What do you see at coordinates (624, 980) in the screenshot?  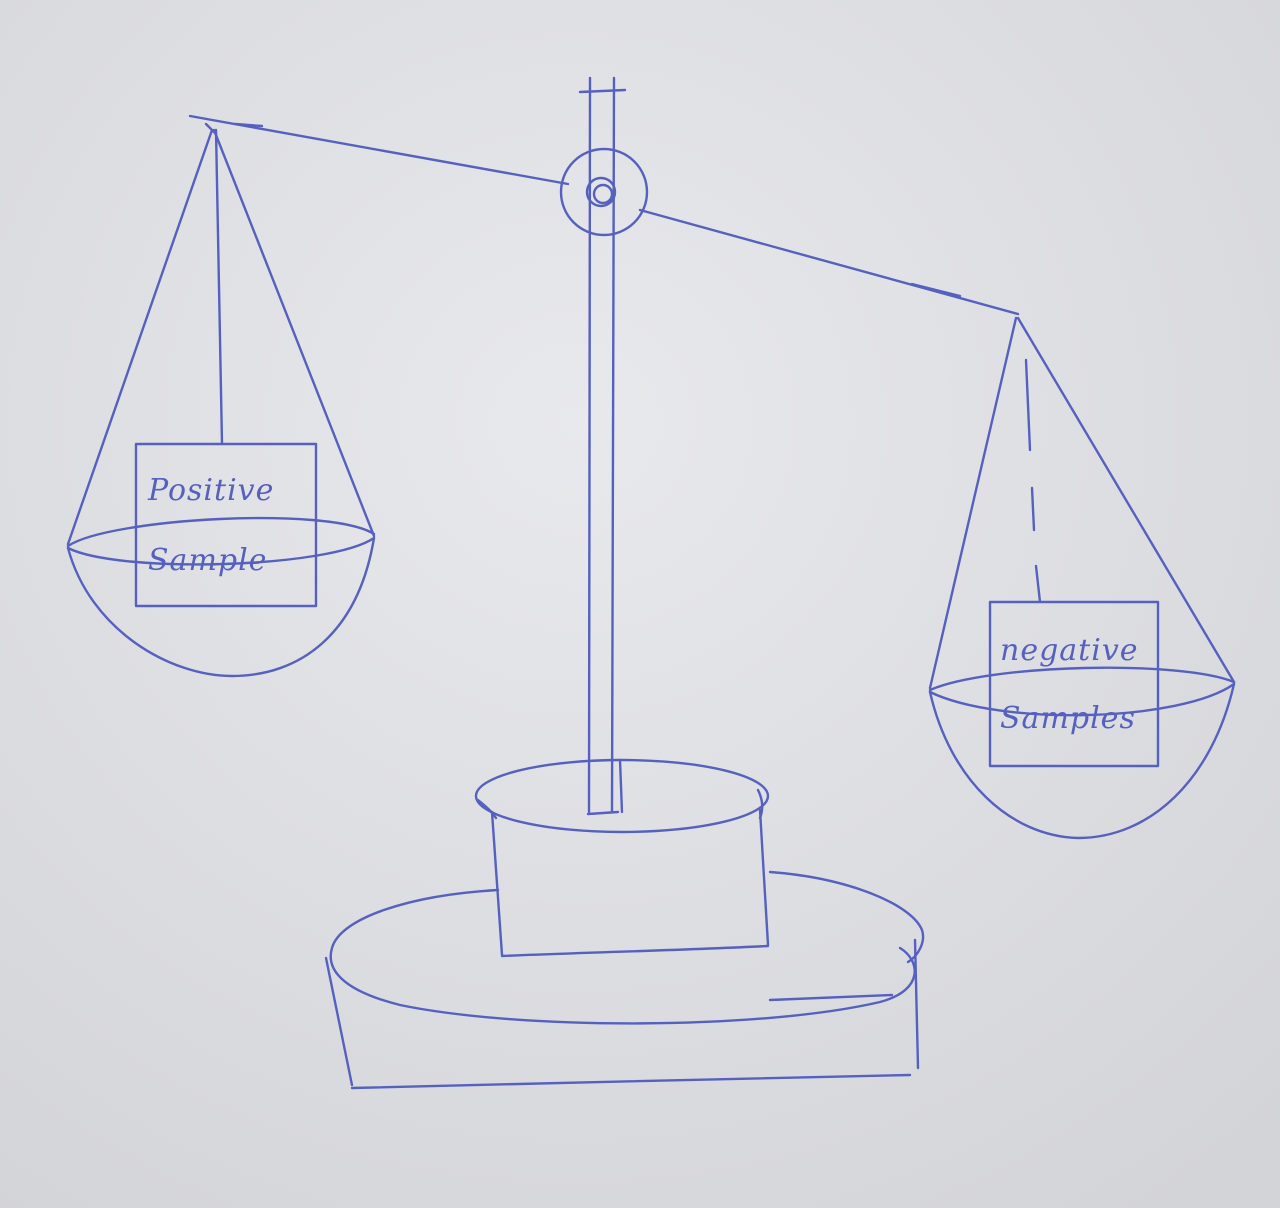 I see `scale-base-plate` at bounding box center [624, 980].